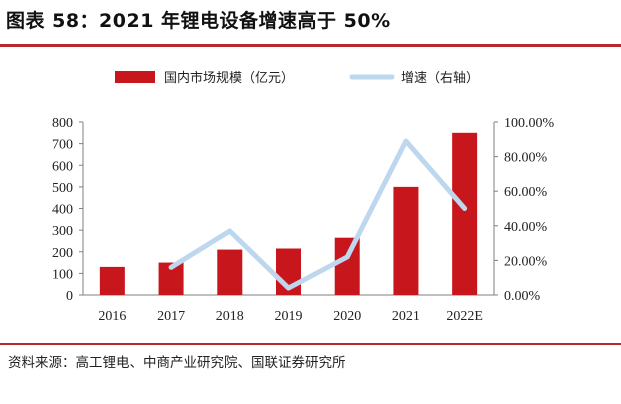  Describe the element at coordinates (230, 316) in the screenshot. I see `x-tick-label: 2018` at that location.